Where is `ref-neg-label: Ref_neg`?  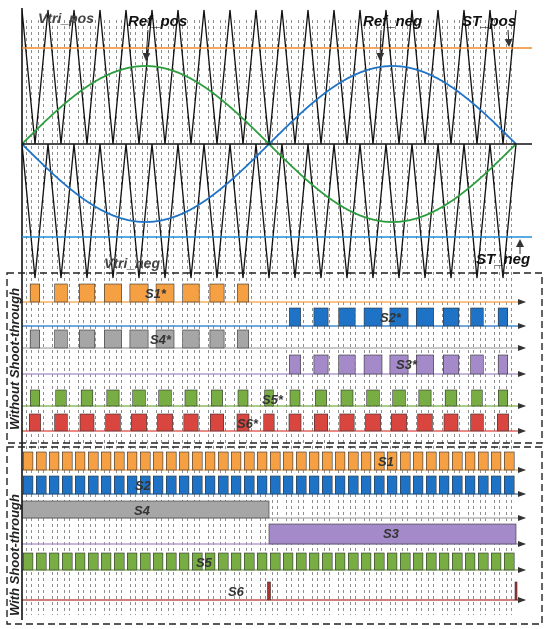 ref-neg-label: Ref_neg is located at coordinates (392, 21).